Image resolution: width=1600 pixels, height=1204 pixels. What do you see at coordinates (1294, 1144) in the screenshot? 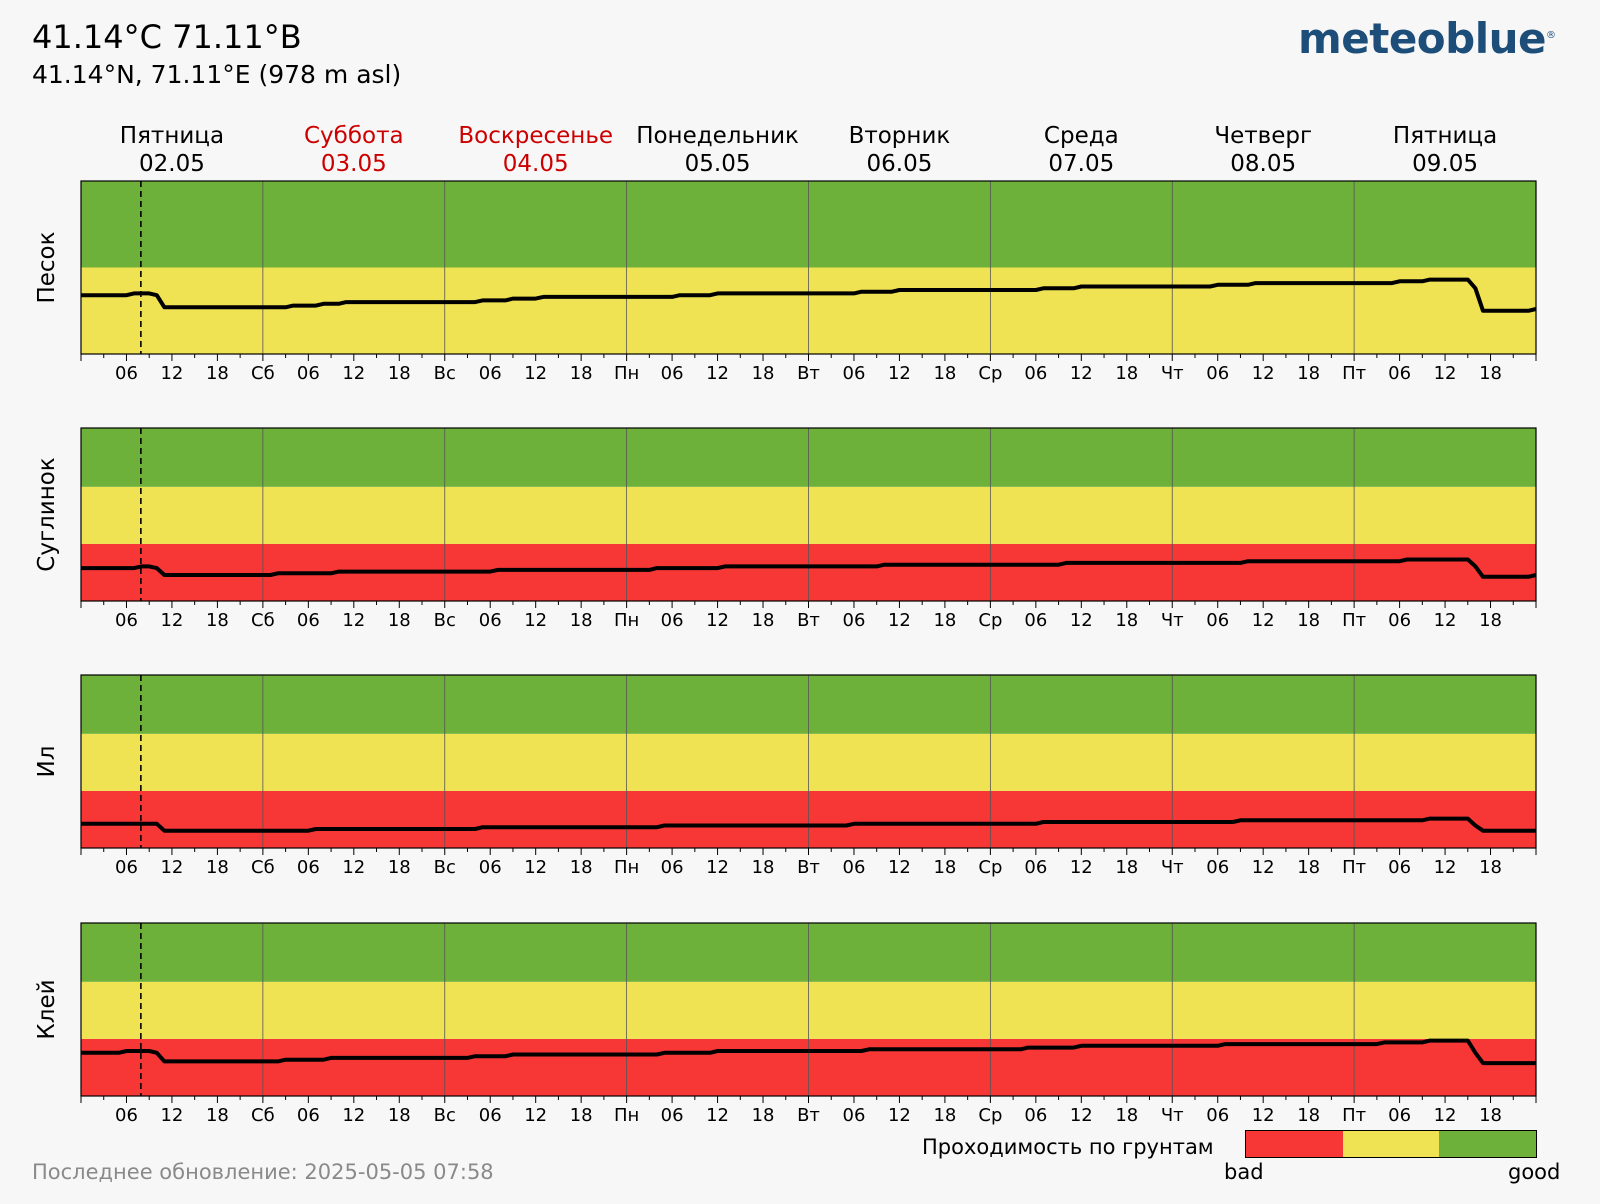
I see `legend-swatch-red` at bounding box center [1294, 1144].